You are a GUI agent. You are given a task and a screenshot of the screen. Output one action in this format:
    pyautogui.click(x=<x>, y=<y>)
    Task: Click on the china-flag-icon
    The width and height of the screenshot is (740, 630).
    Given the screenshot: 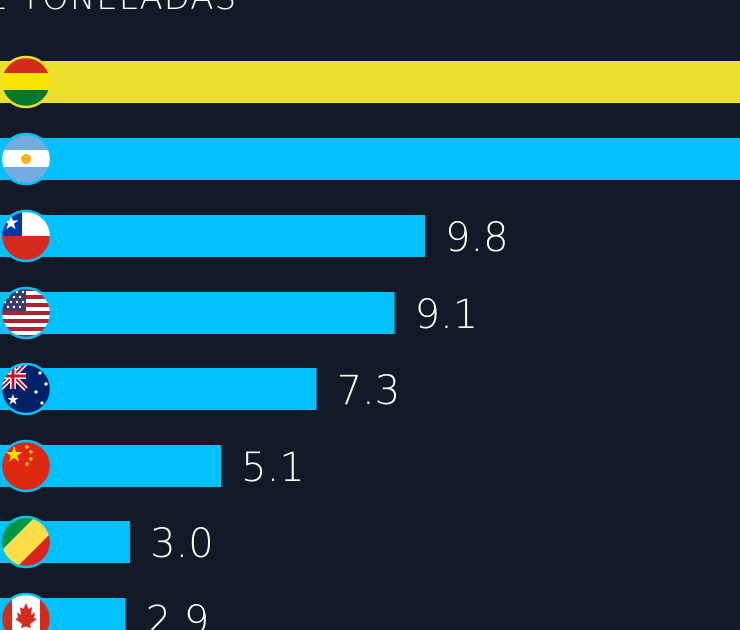 What is the action you would take?
    pyautogui.click(x=26, y=466)
    